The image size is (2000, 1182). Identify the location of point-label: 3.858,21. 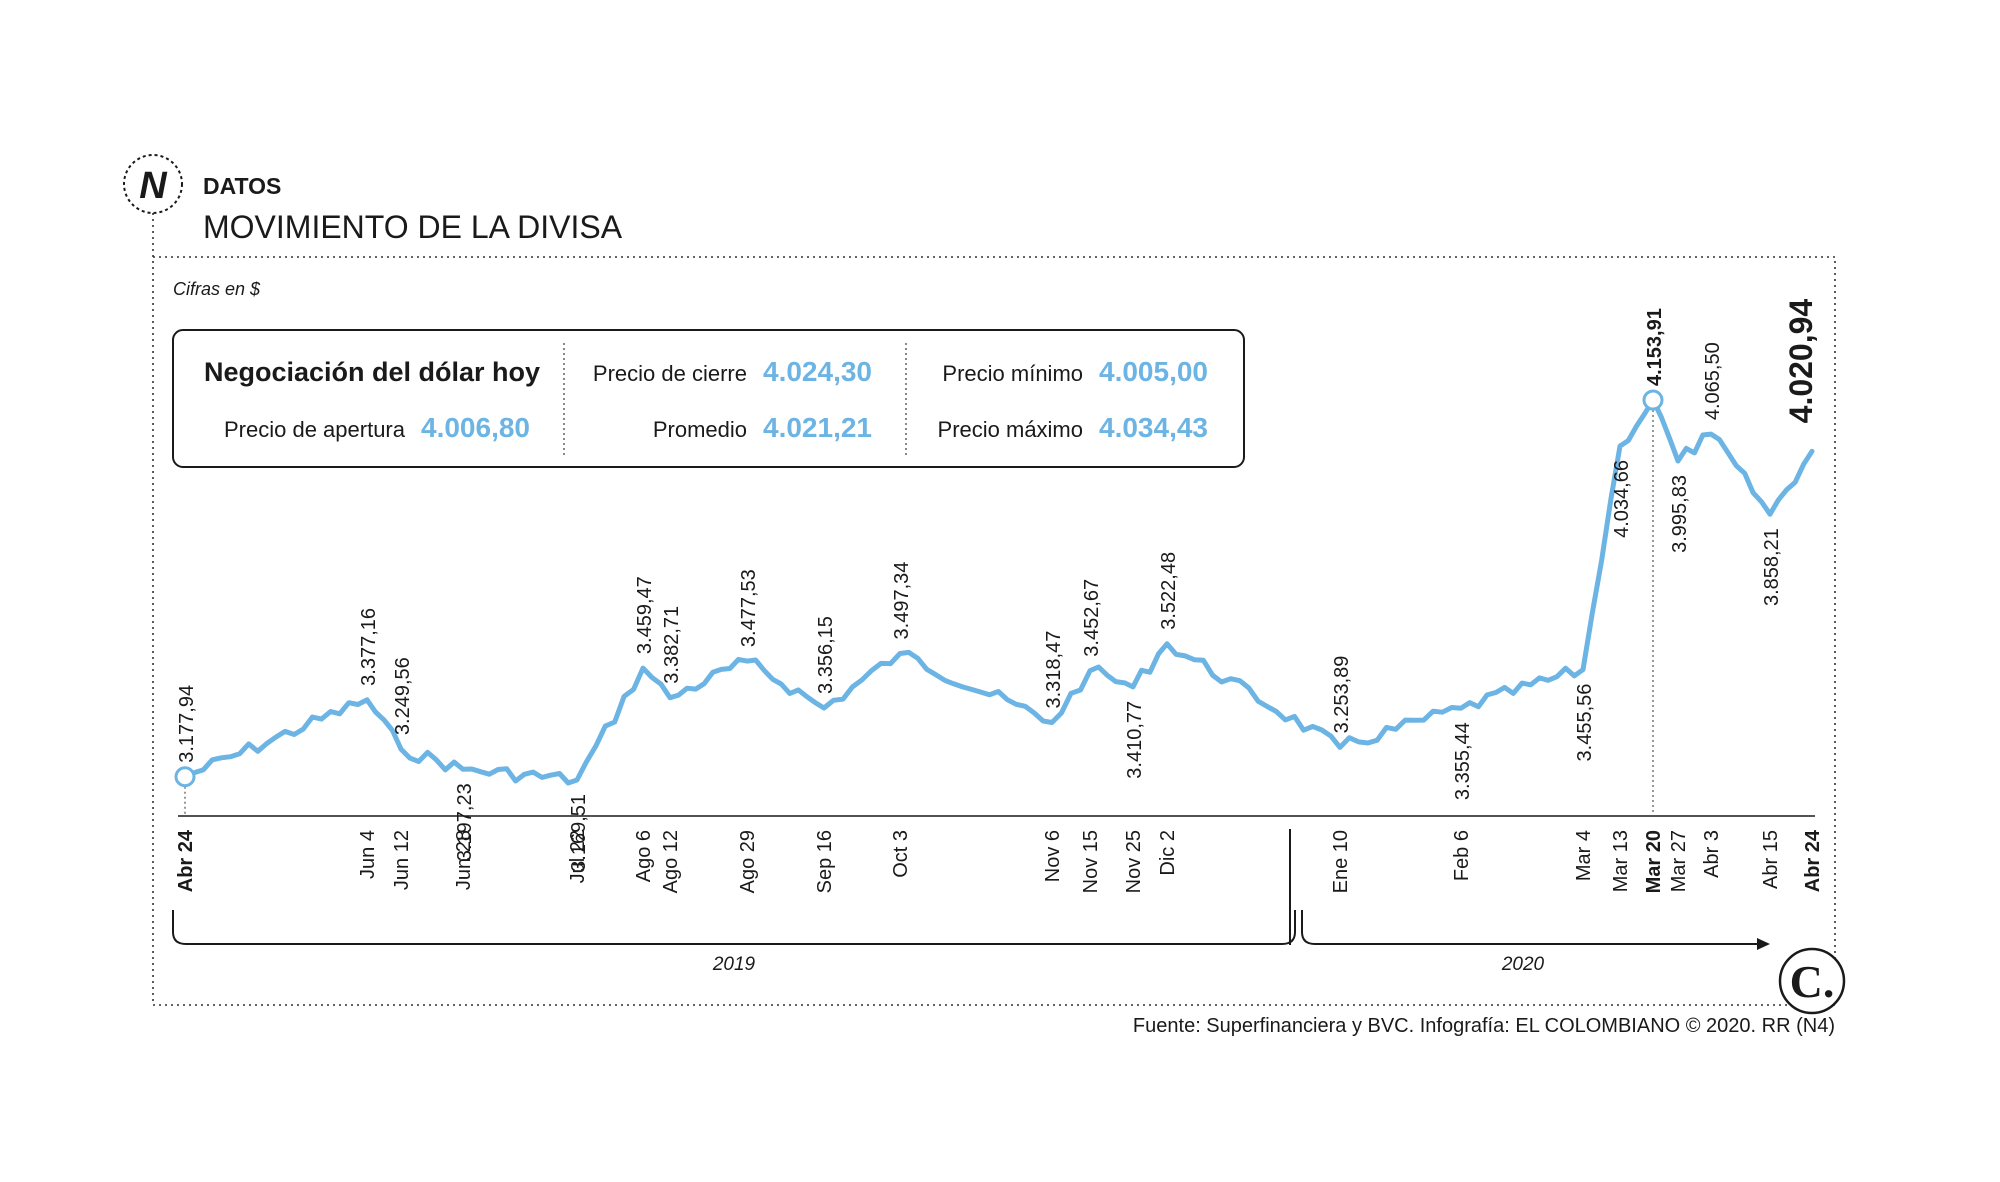
(1772, 567).